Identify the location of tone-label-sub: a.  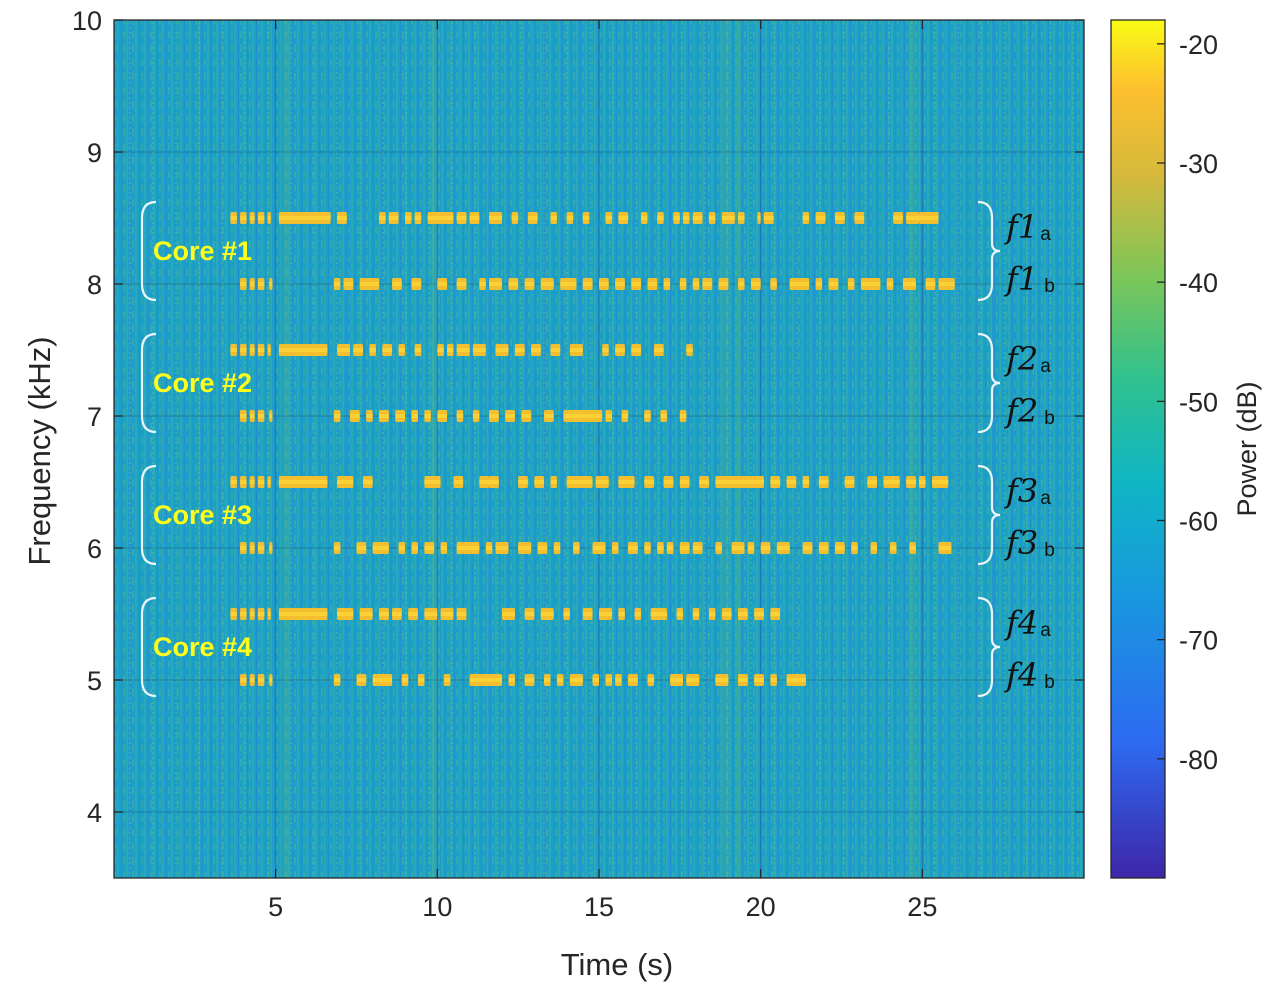
(1045, 498).